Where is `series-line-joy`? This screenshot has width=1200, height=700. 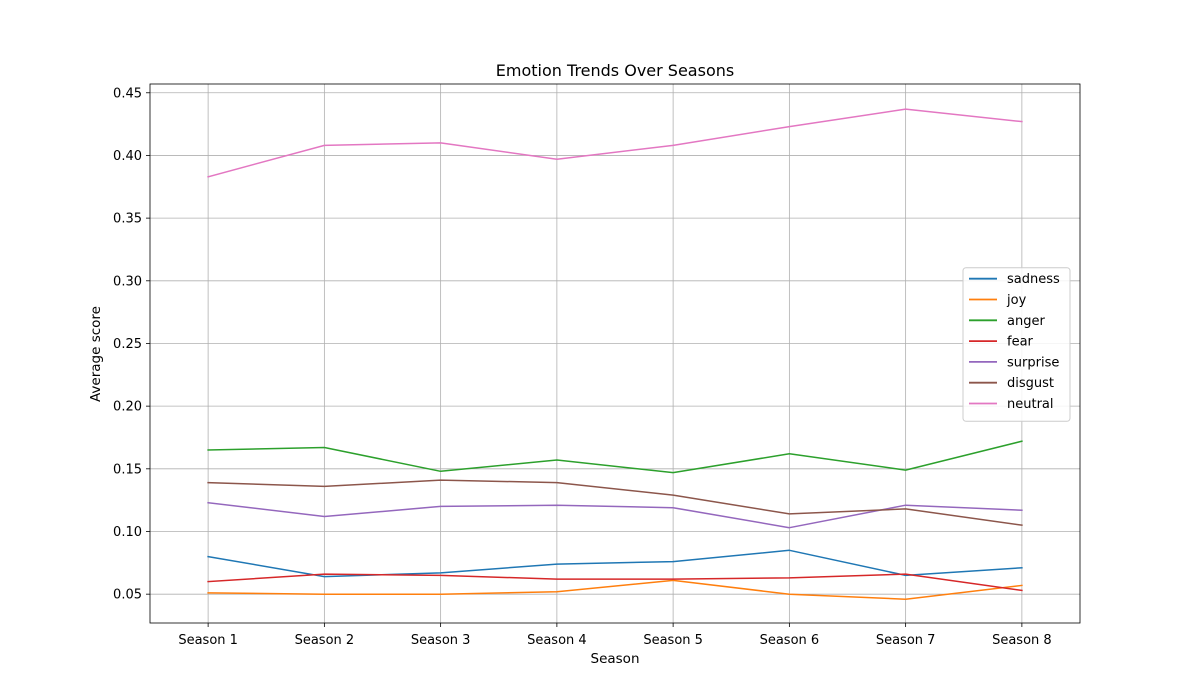 series-line-joy is located at coordinates (615, 589).